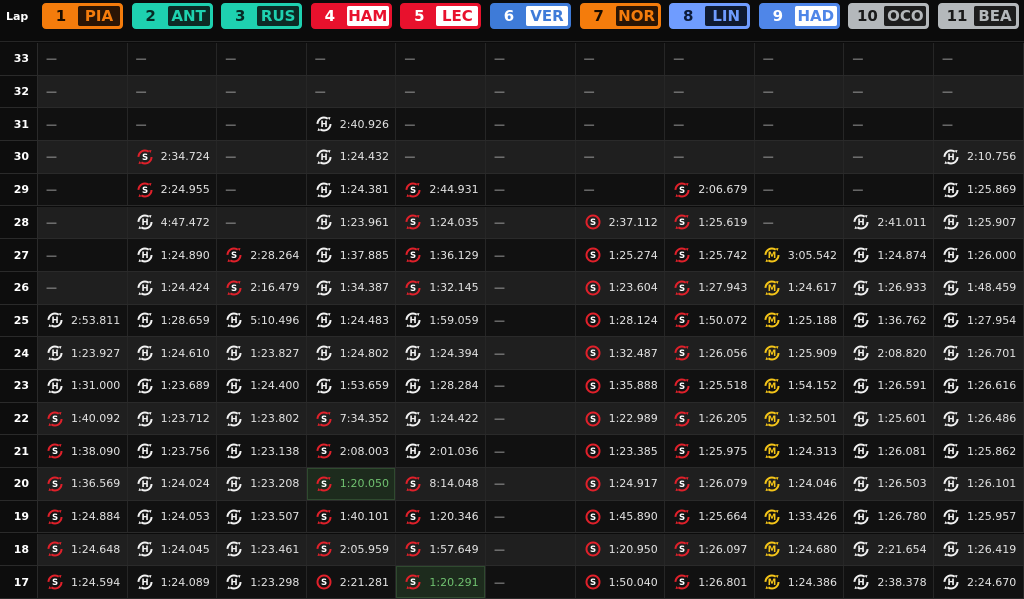 This screenshot has width=1024, height=599. What do you see at coordinates (621, 549) in the screenshot?
I see `lap-cell: S 1:20.950` at bounding box center [621, 549].